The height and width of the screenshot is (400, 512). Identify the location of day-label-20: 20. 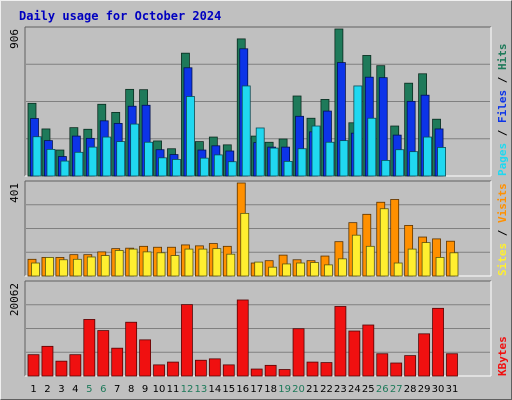
(298, 389).